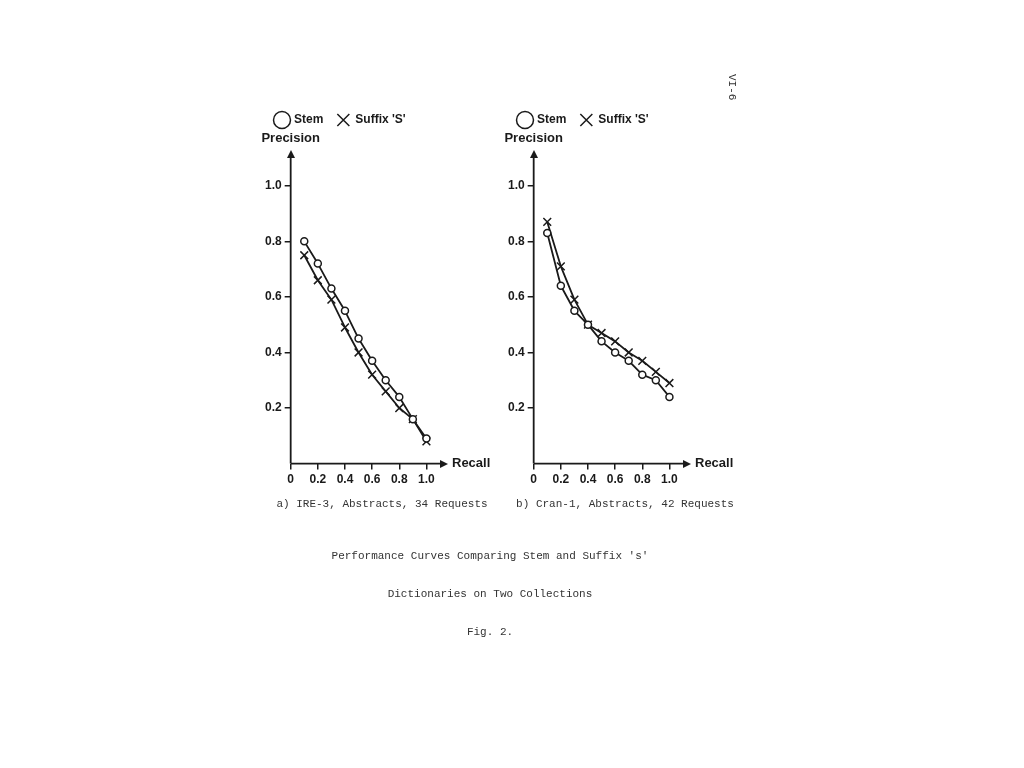 This screenshot has height=768, width=1024. Describe the element at coordinates (382, 504) in the screenshot. I see `text: a) IRE-3, Abstracts, 34 Requests` at that location.